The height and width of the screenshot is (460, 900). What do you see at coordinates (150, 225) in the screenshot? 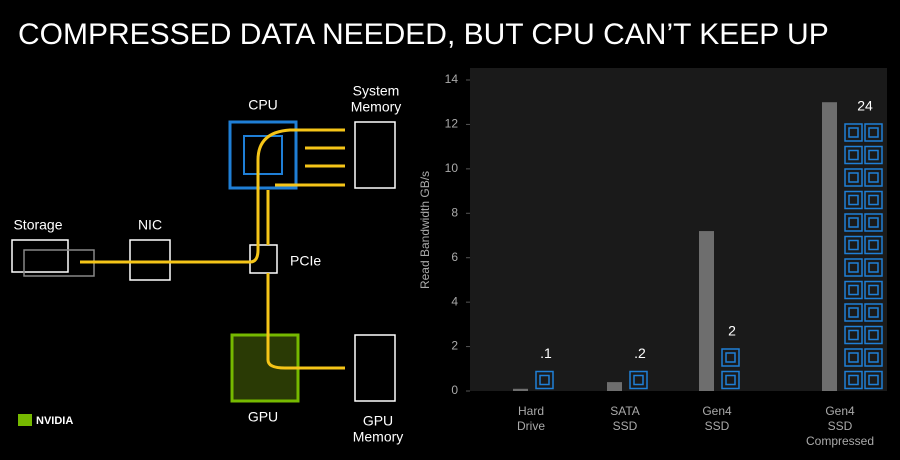
I see `nic-label: NIC` at bounding box center [150, 225].